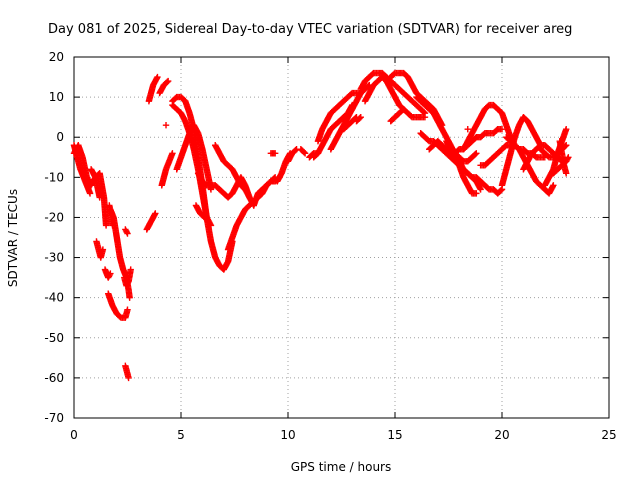 The image size is (640, 480). I want to click on x-tick-label: 5, so click(181, 435).